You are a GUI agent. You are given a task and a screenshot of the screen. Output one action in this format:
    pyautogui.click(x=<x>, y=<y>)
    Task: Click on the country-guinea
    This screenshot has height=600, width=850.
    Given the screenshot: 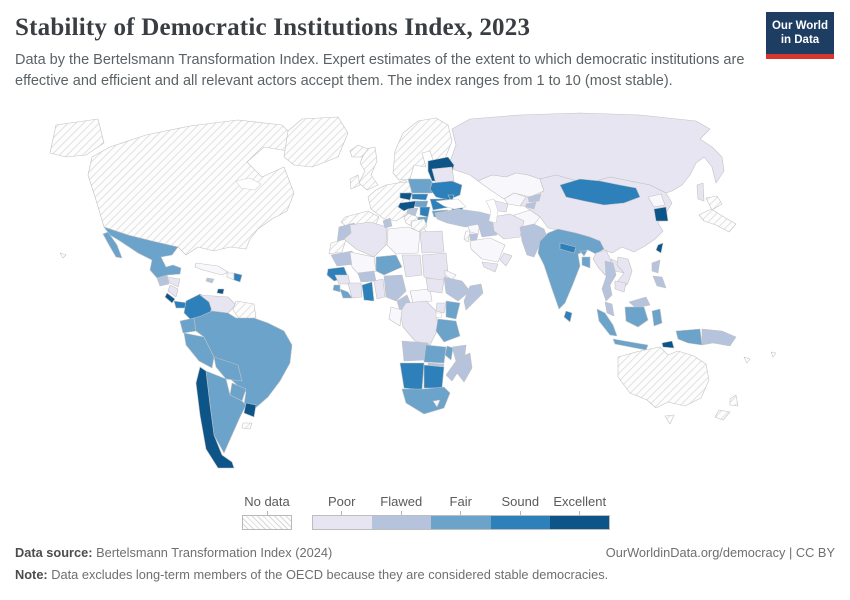 What is the action you would take?
    pyautogui.click(x=342, y=279)
    